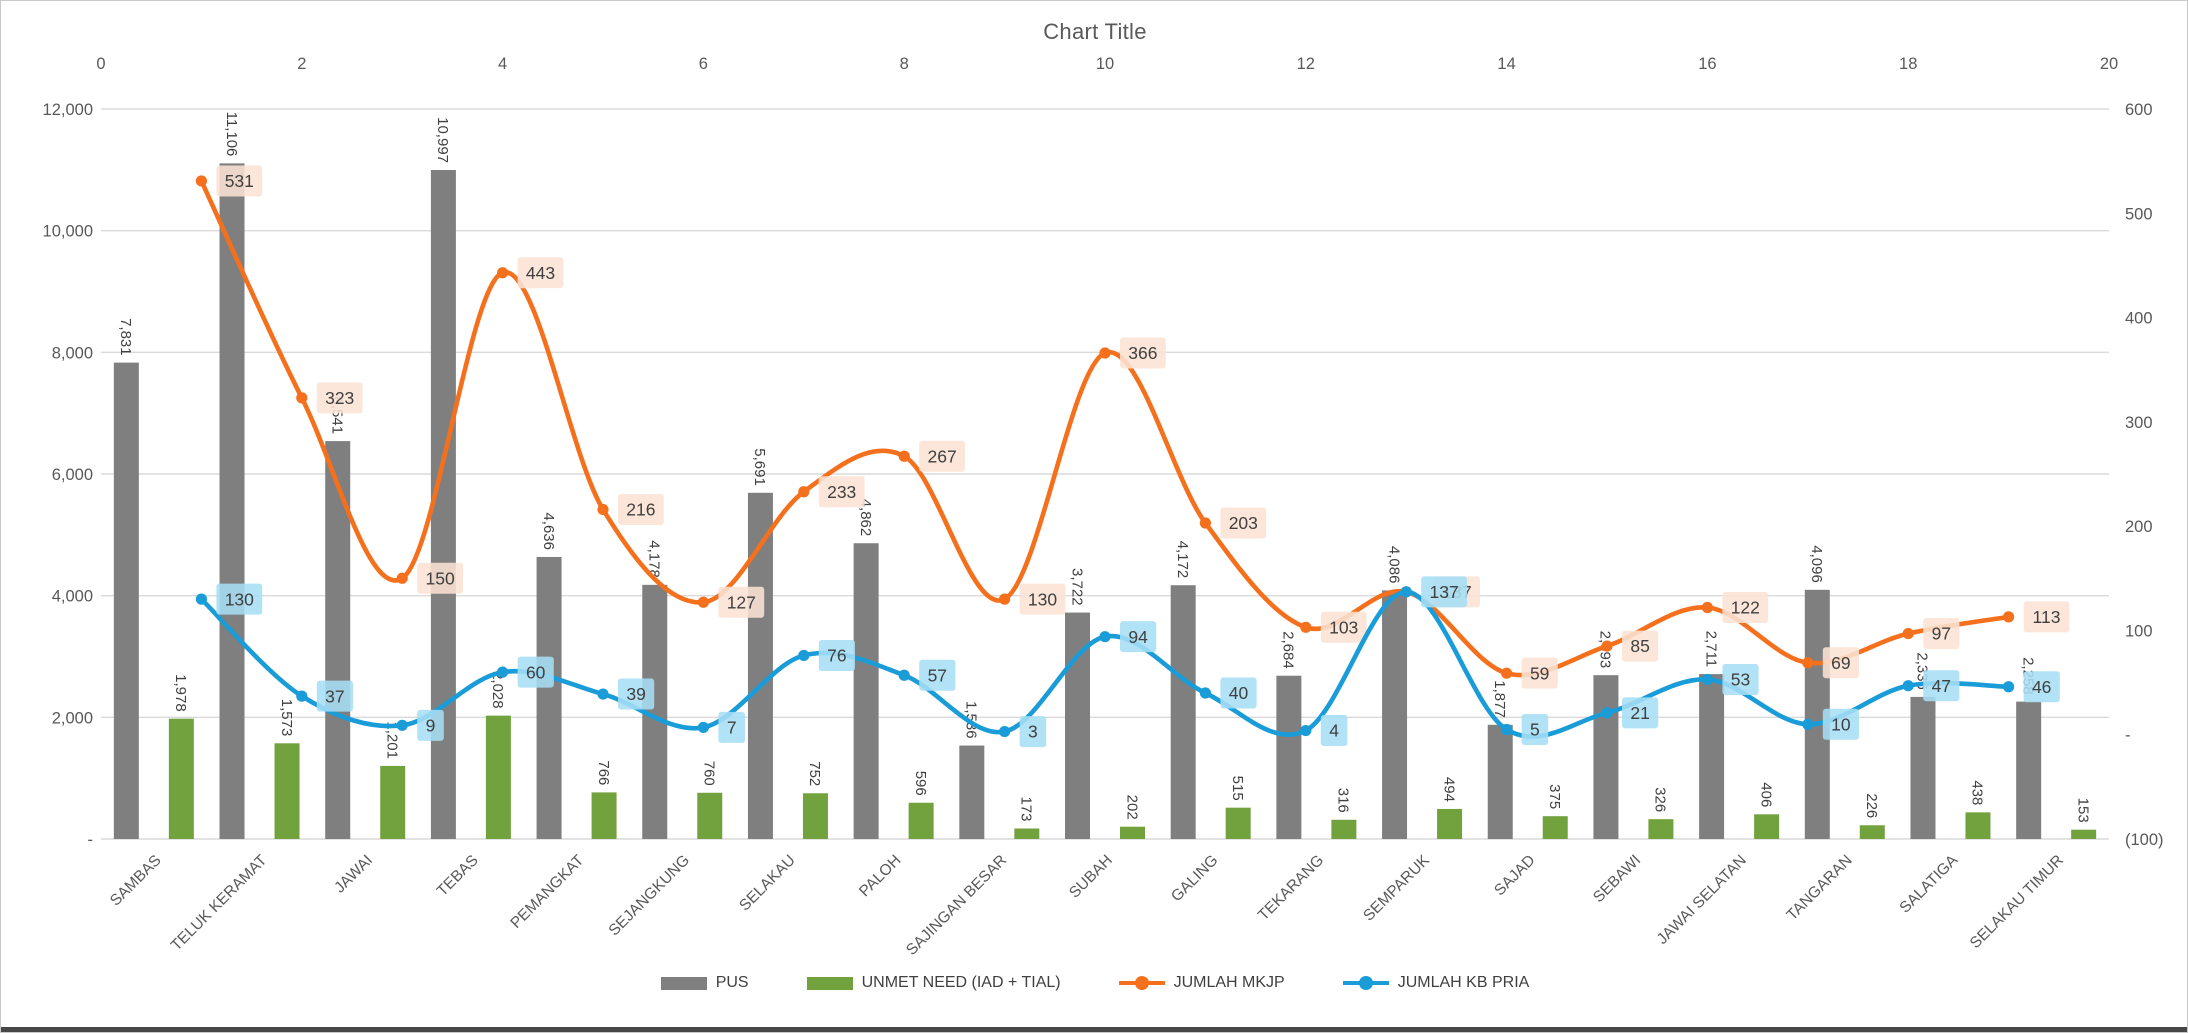 This screenshot has height=1033, width=2188. I want to click on line-value-label: 97, so click(1941, 634).